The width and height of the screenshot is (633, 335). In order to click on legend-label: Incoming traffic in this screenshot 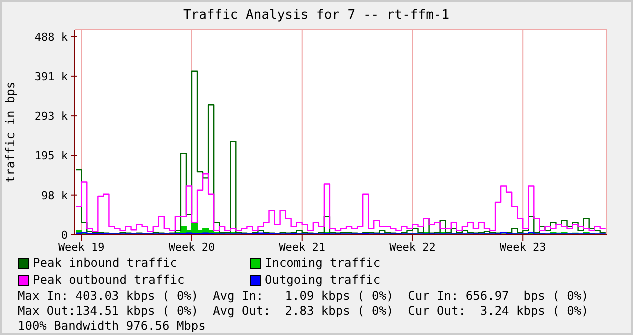, I will do `click(323, 263)`.